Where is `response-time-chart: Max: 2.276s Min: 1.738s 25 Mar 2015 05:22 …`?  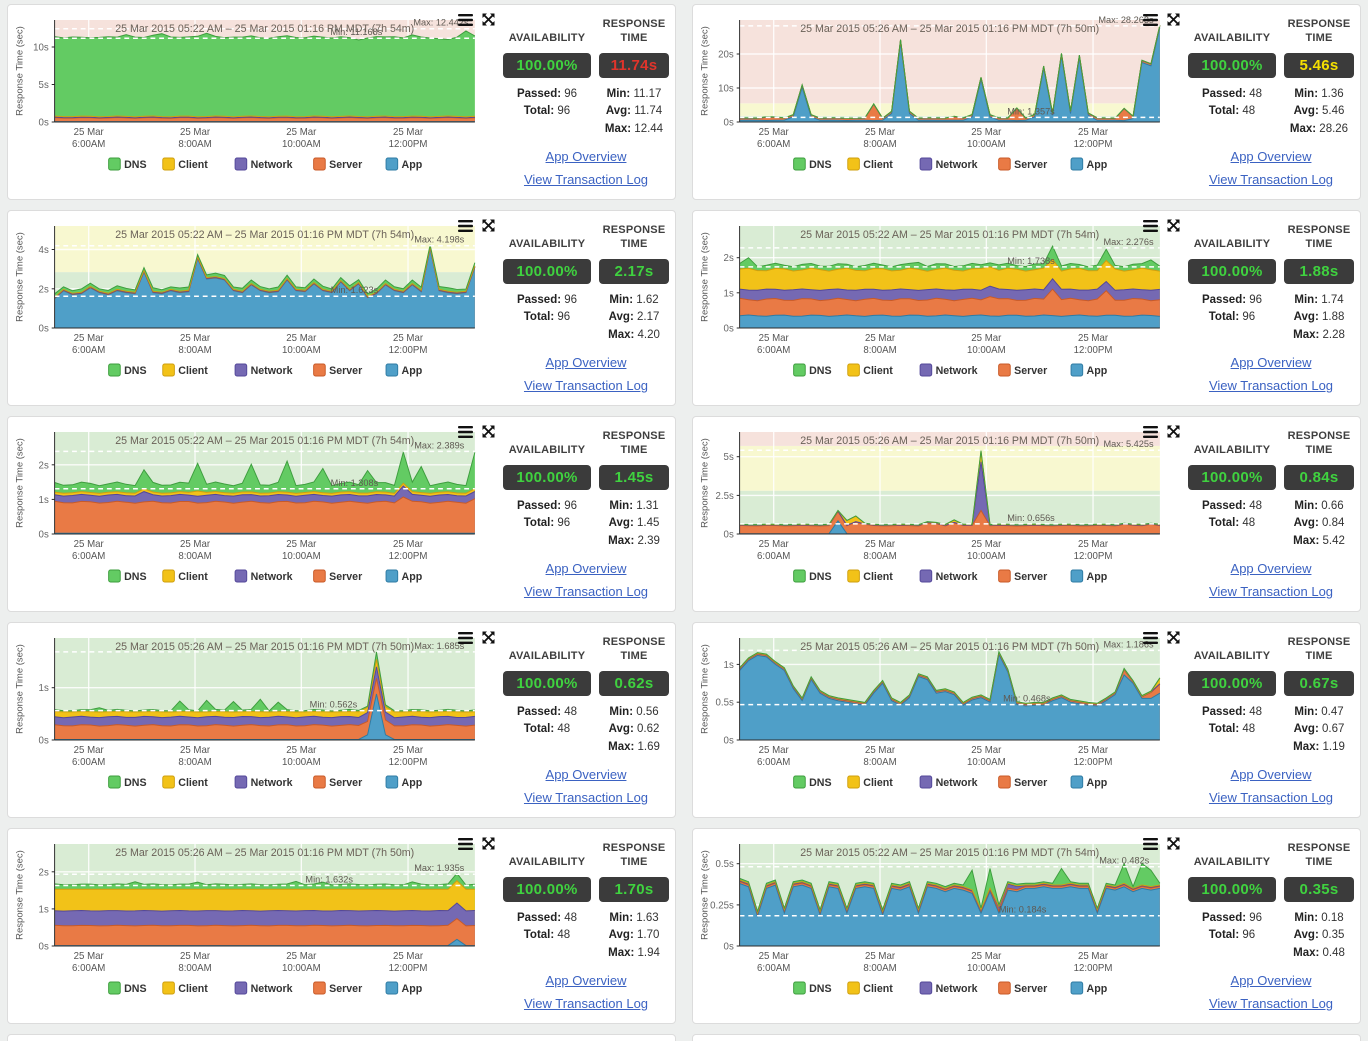 response-time-chart: Max: 2.276s Min: 1.738s 25 Mar 2015 05:22 … is located at coordinates (941, 303).